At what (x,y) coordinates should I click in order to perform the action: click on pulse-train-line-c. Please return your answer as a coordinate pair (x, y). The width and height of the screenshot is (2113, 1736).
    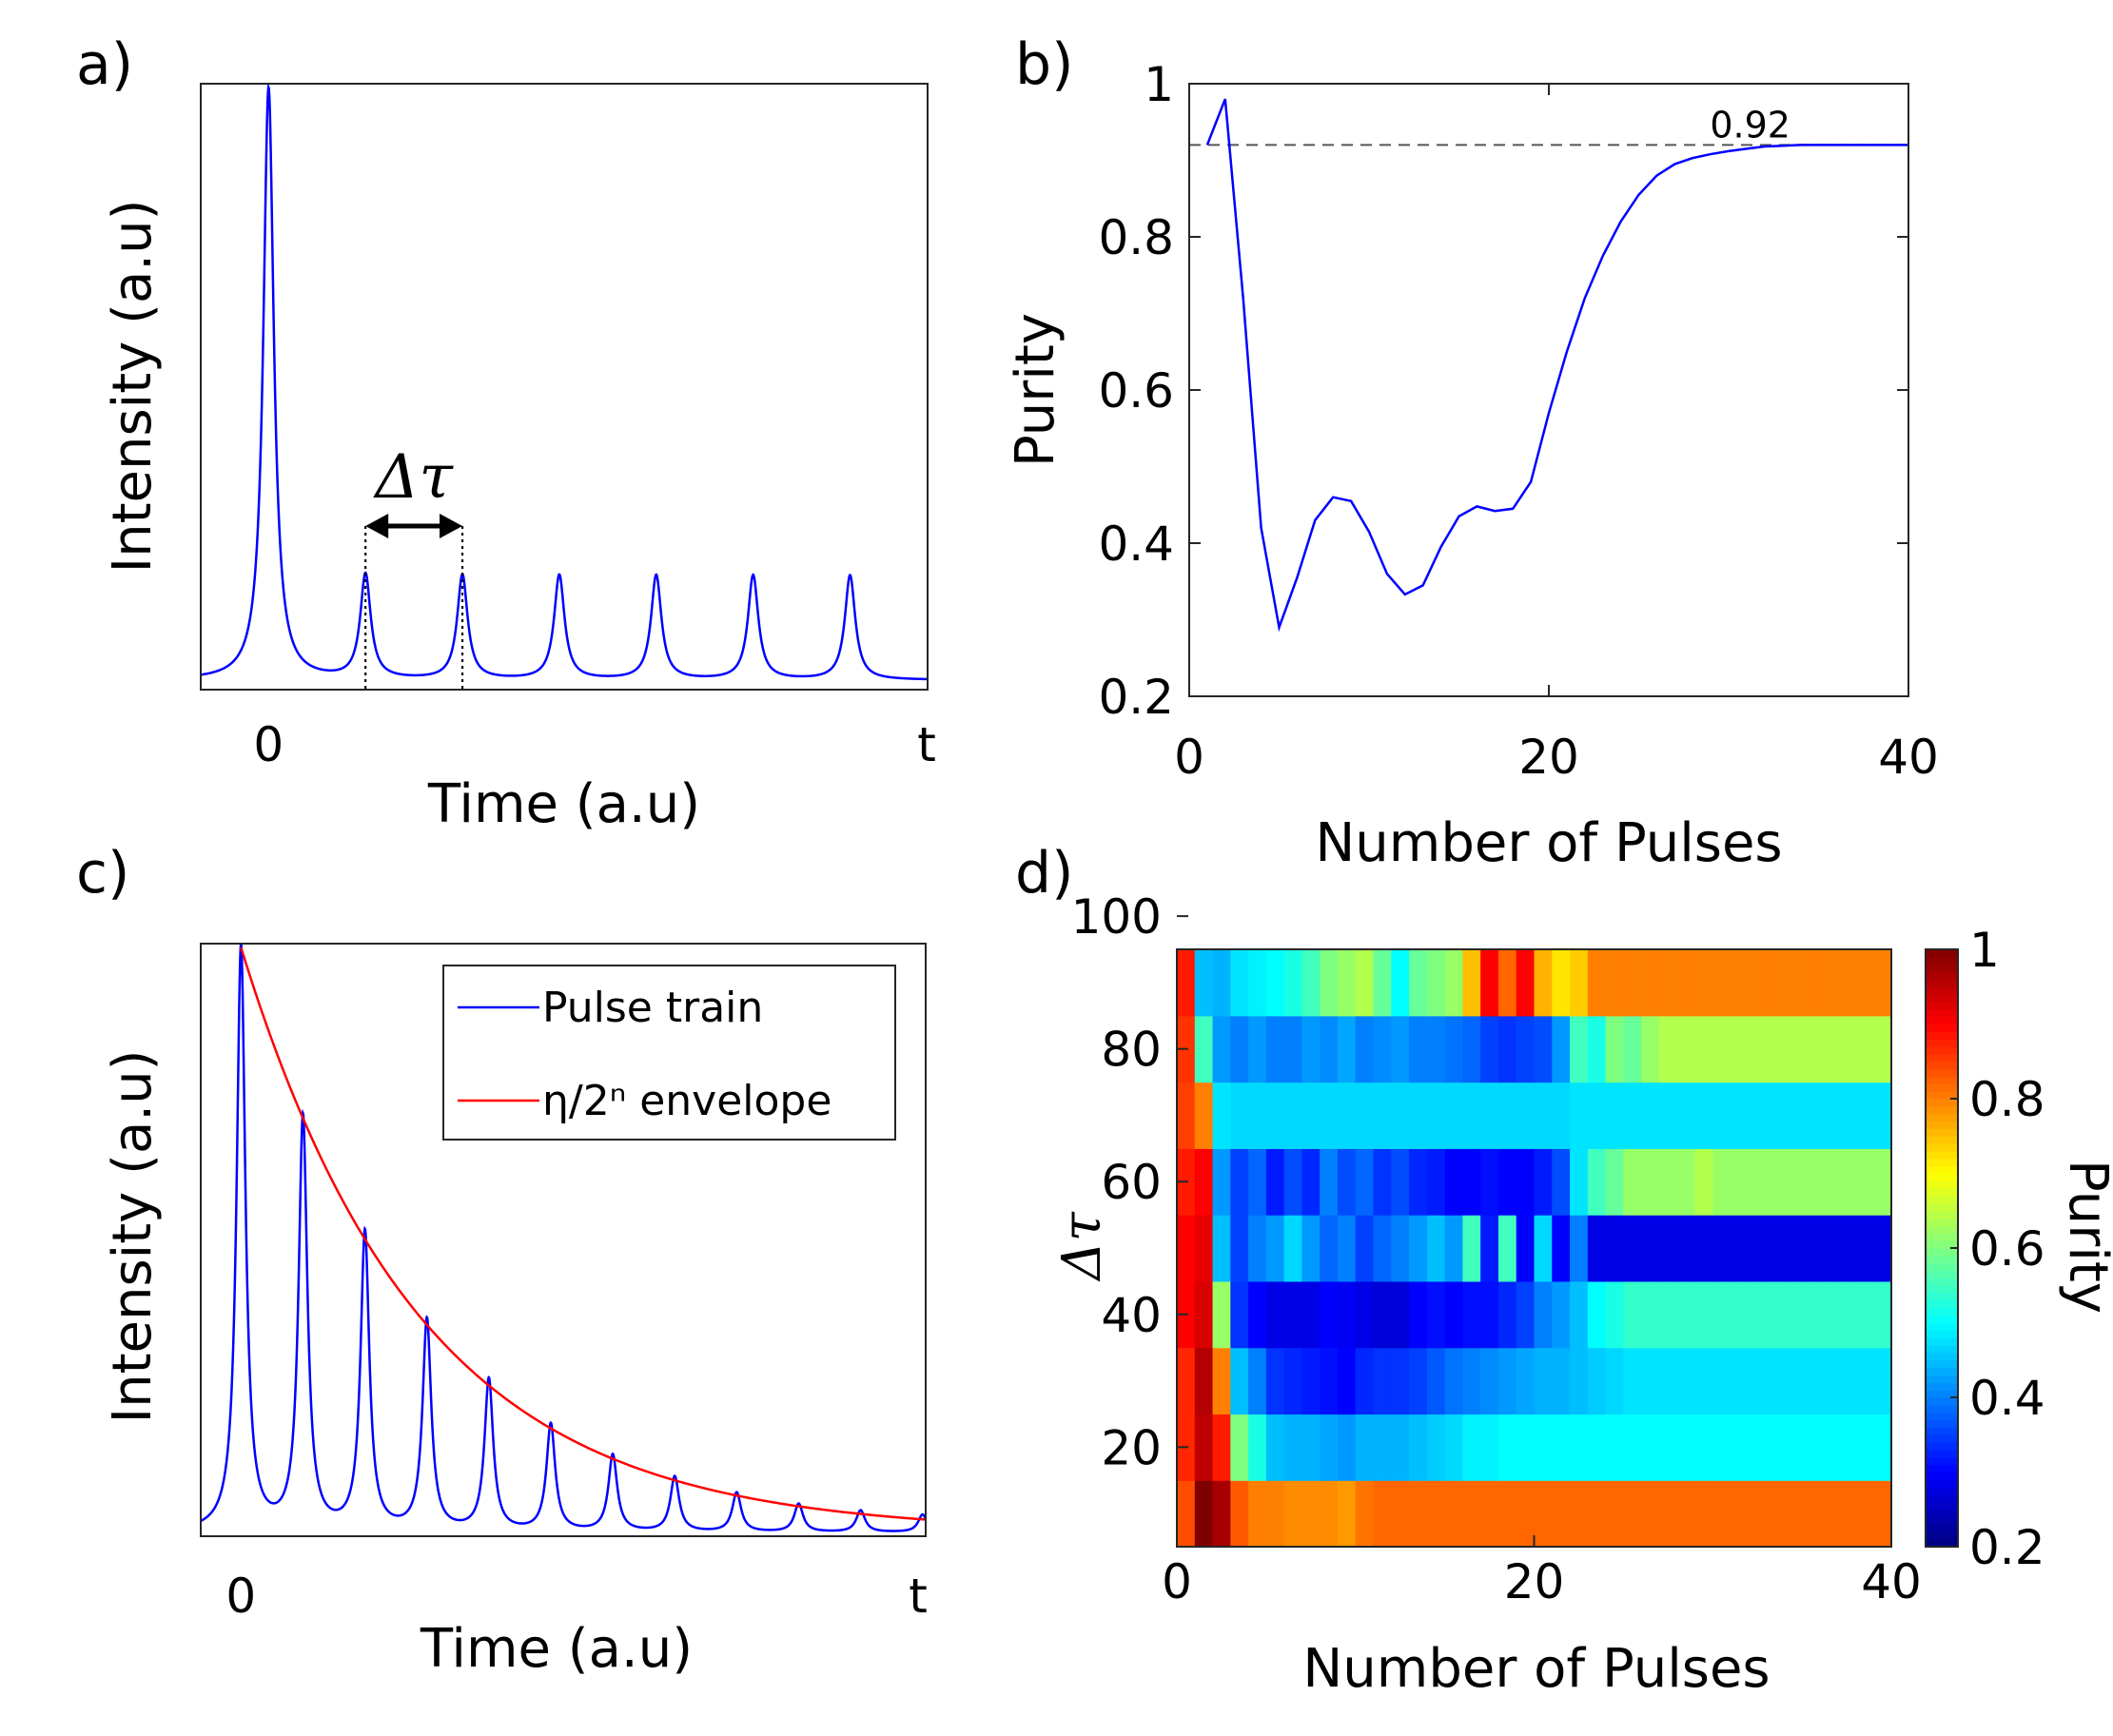
    Looking at the image, I should click on (564, 1238).